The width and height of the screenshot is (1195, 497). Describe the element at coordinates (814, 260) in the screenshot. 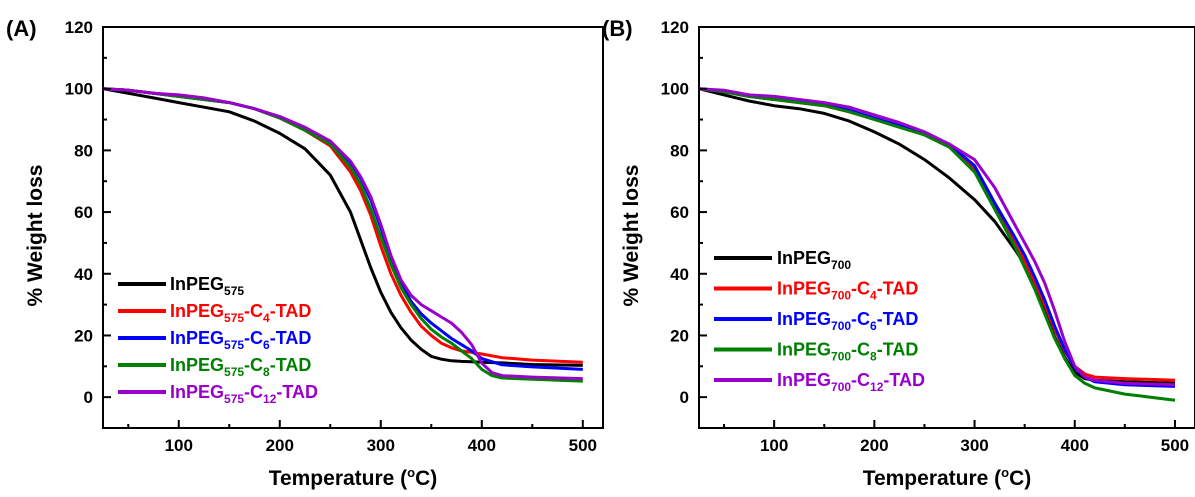

I see `legend-entry: InPEG700` at that location.